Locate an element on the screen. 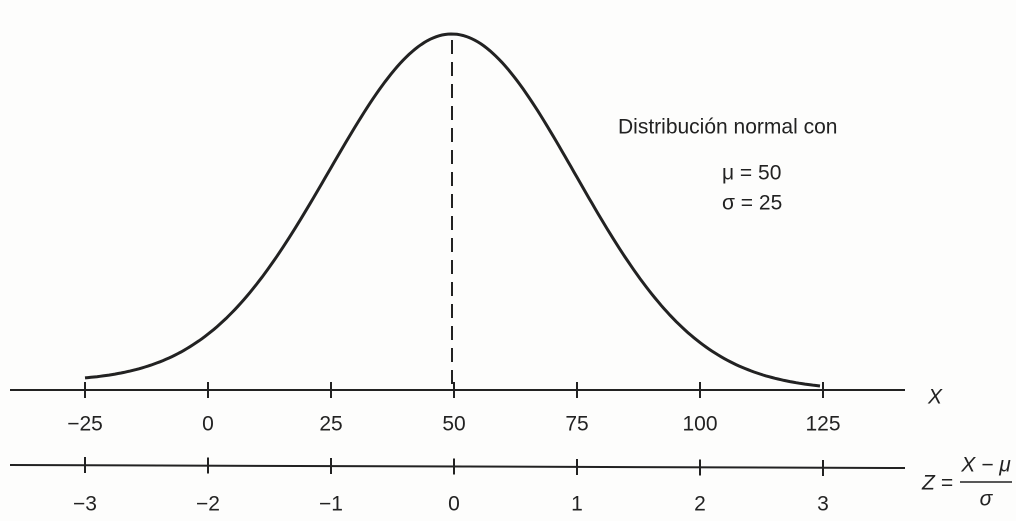  x-tick-label: 0 is located at coordinates (208, 424).